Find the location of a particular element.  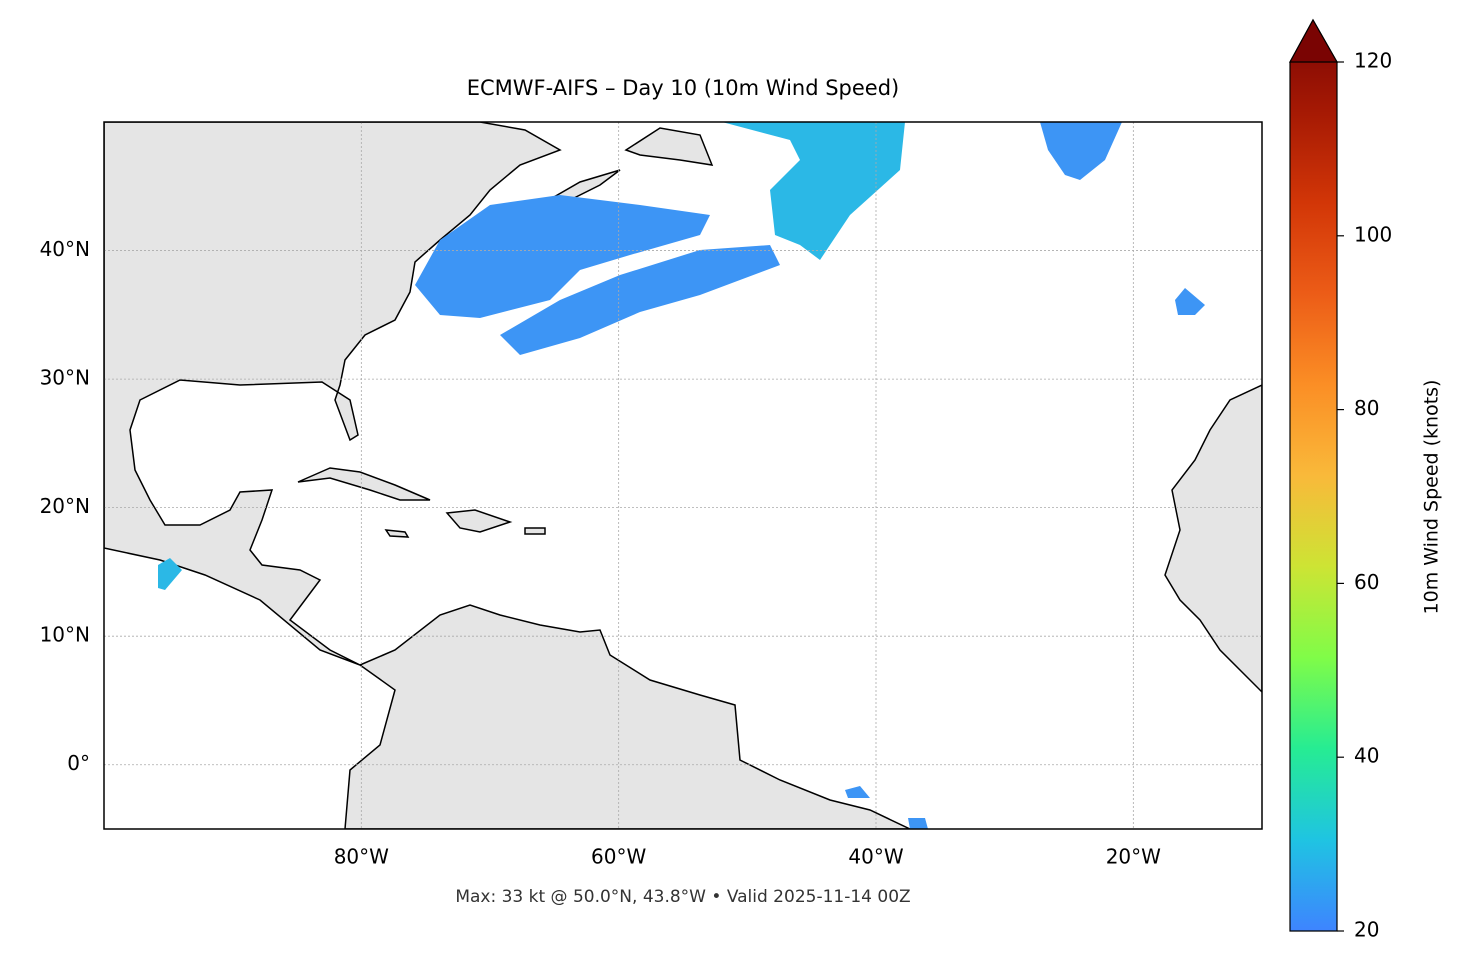

y-tick-label: 20°N is located at coordinates (65, 506).